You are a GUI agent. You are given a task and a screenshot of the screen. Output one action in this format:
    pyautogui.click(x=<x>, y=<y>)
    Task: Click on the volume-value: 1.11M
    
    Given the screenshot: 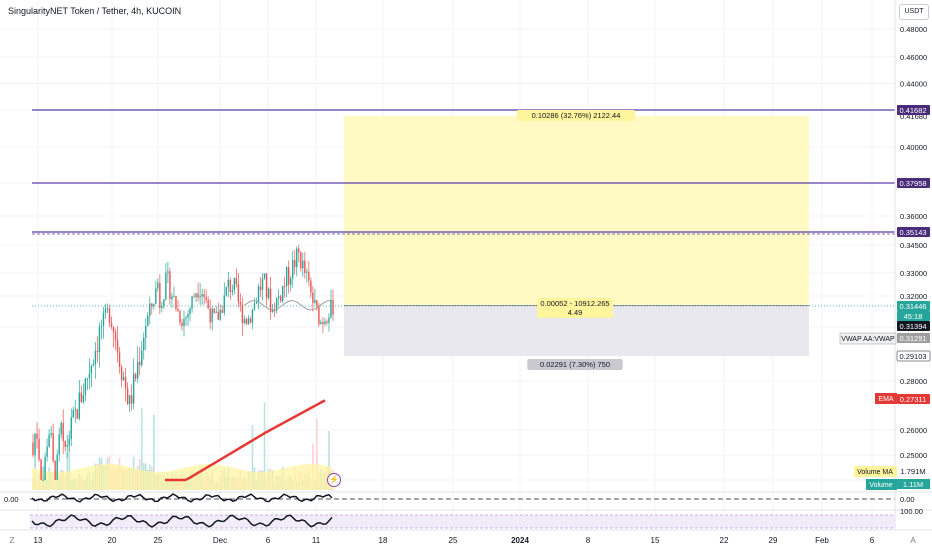 What is the action you would take?
    pyautogui.click(x=913, y=484)
    